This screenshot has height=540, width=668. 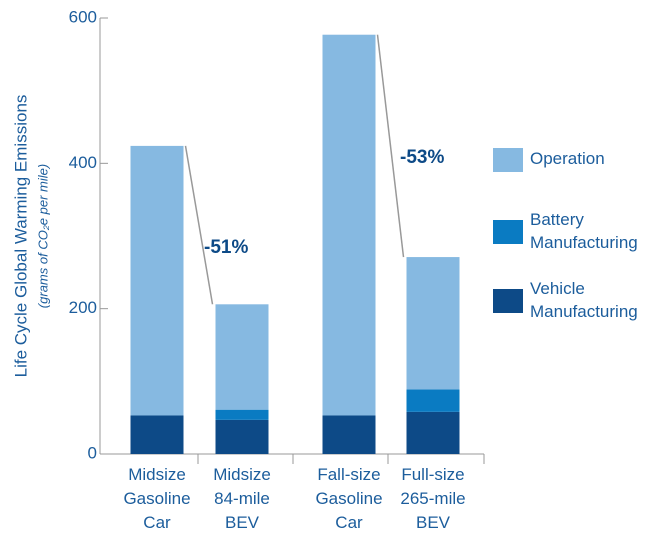 I want to click on y-tick-label: 600, so click(x=83, y=16).